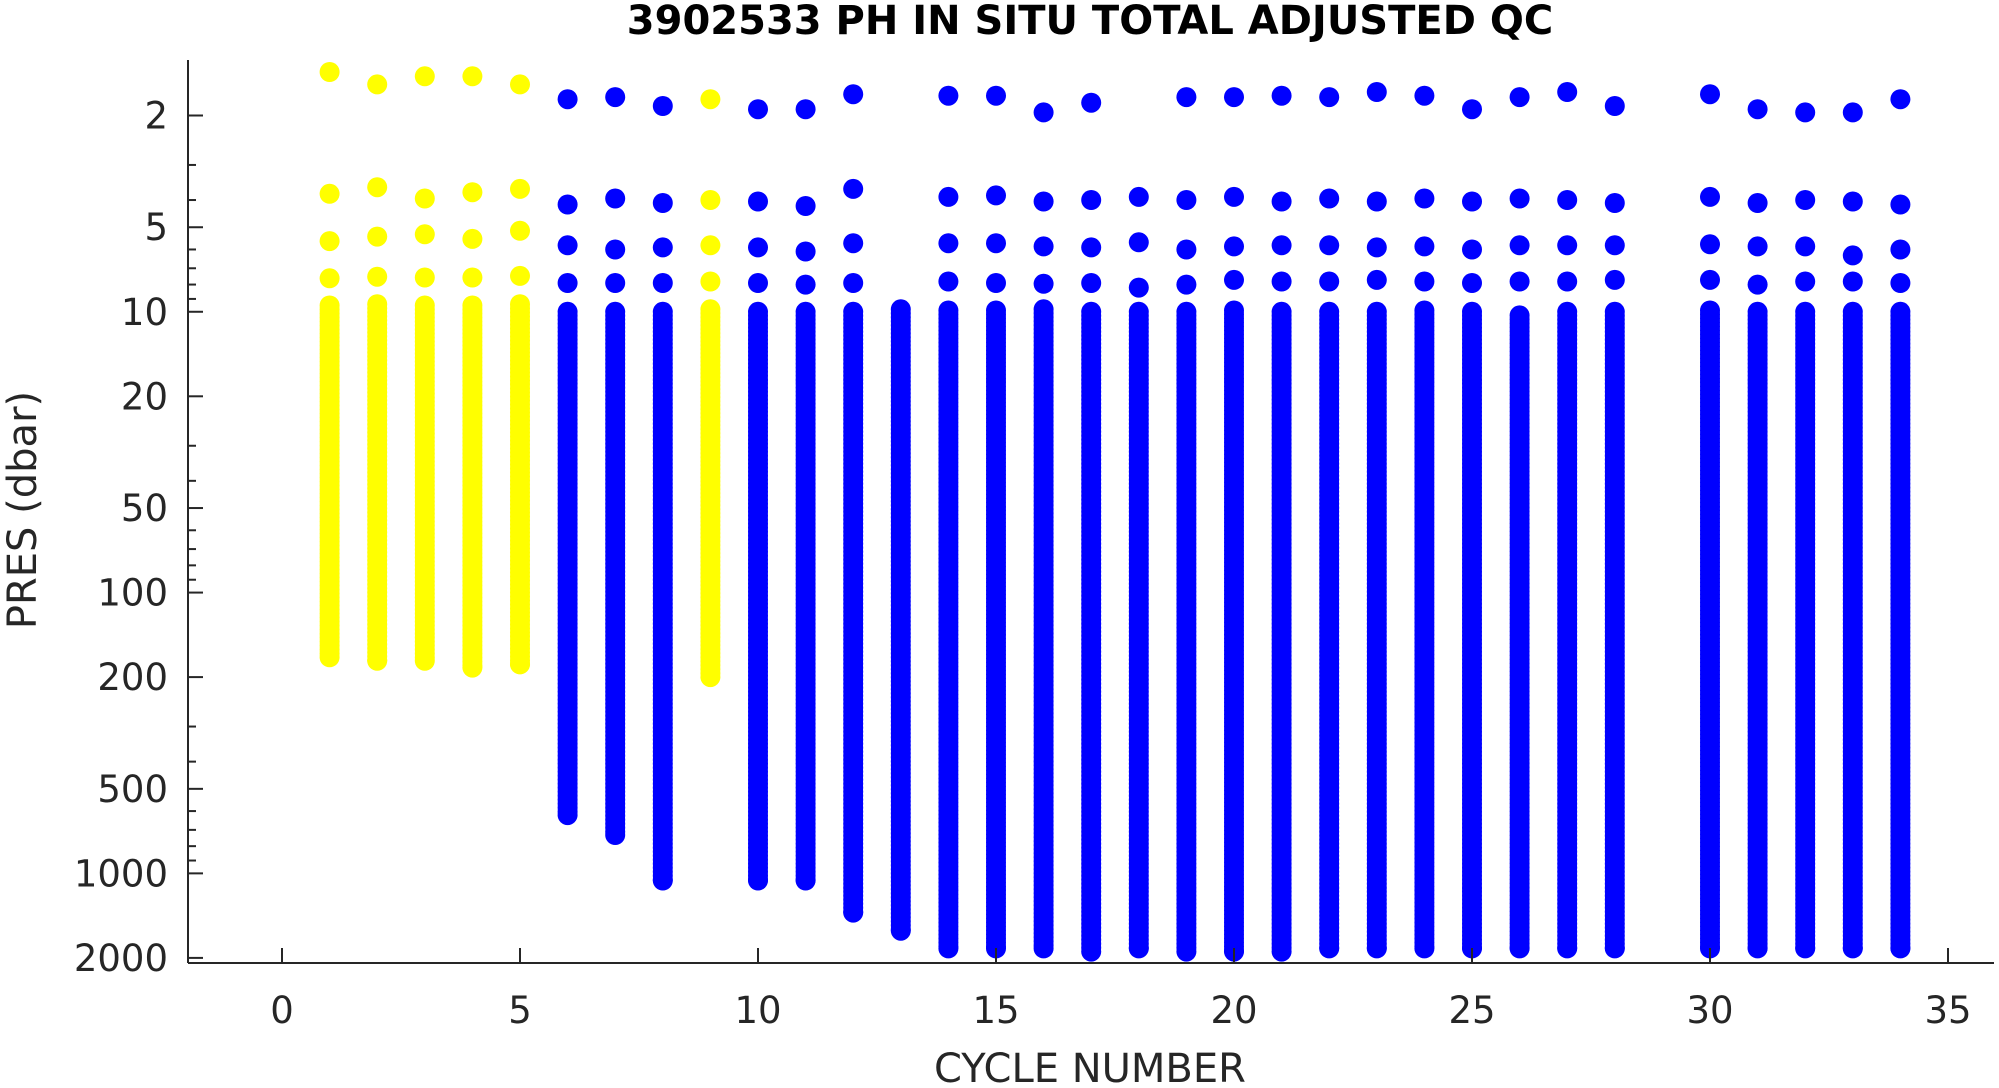 Image resolution: width=1999 pixels, height=1088 pixels. What do you see at coordinates (1121, 990) in the screenshot?
I see `x-ticks: 0 5 10 15 20 25 30 35` at bounding box center [1121, 990].